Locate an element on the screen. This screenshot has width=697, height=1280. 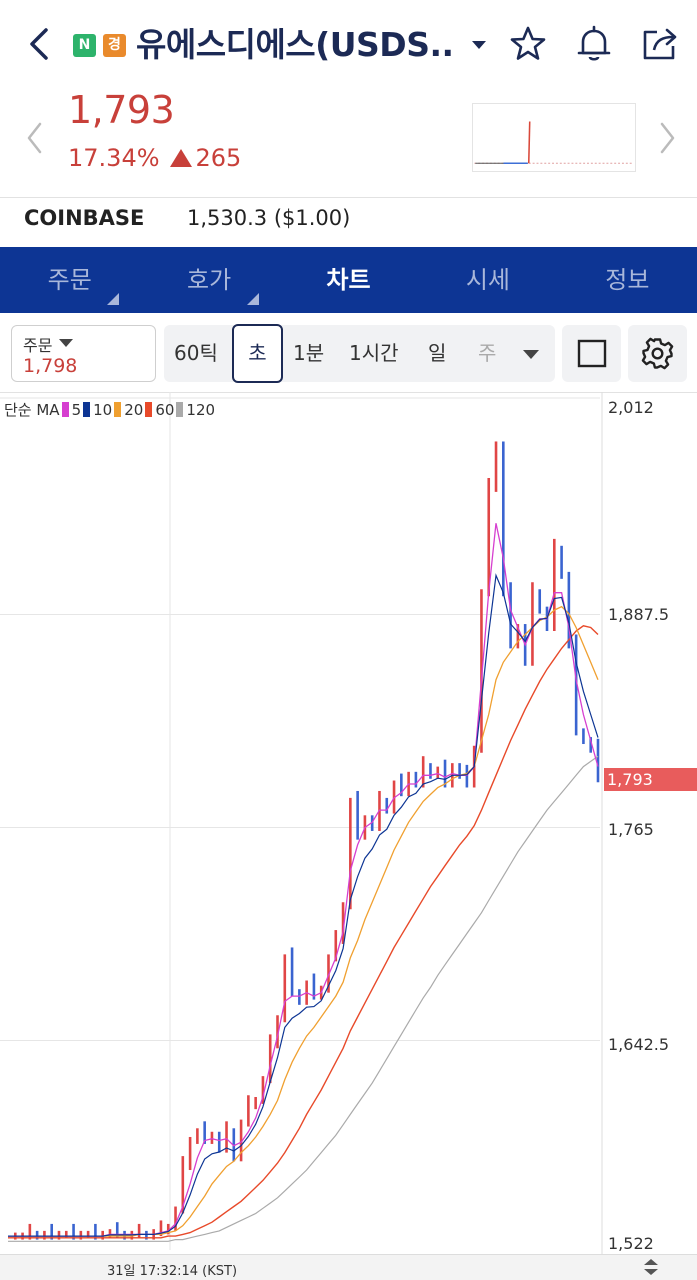
order-label: 주문 is located at coordinates (38, 345).